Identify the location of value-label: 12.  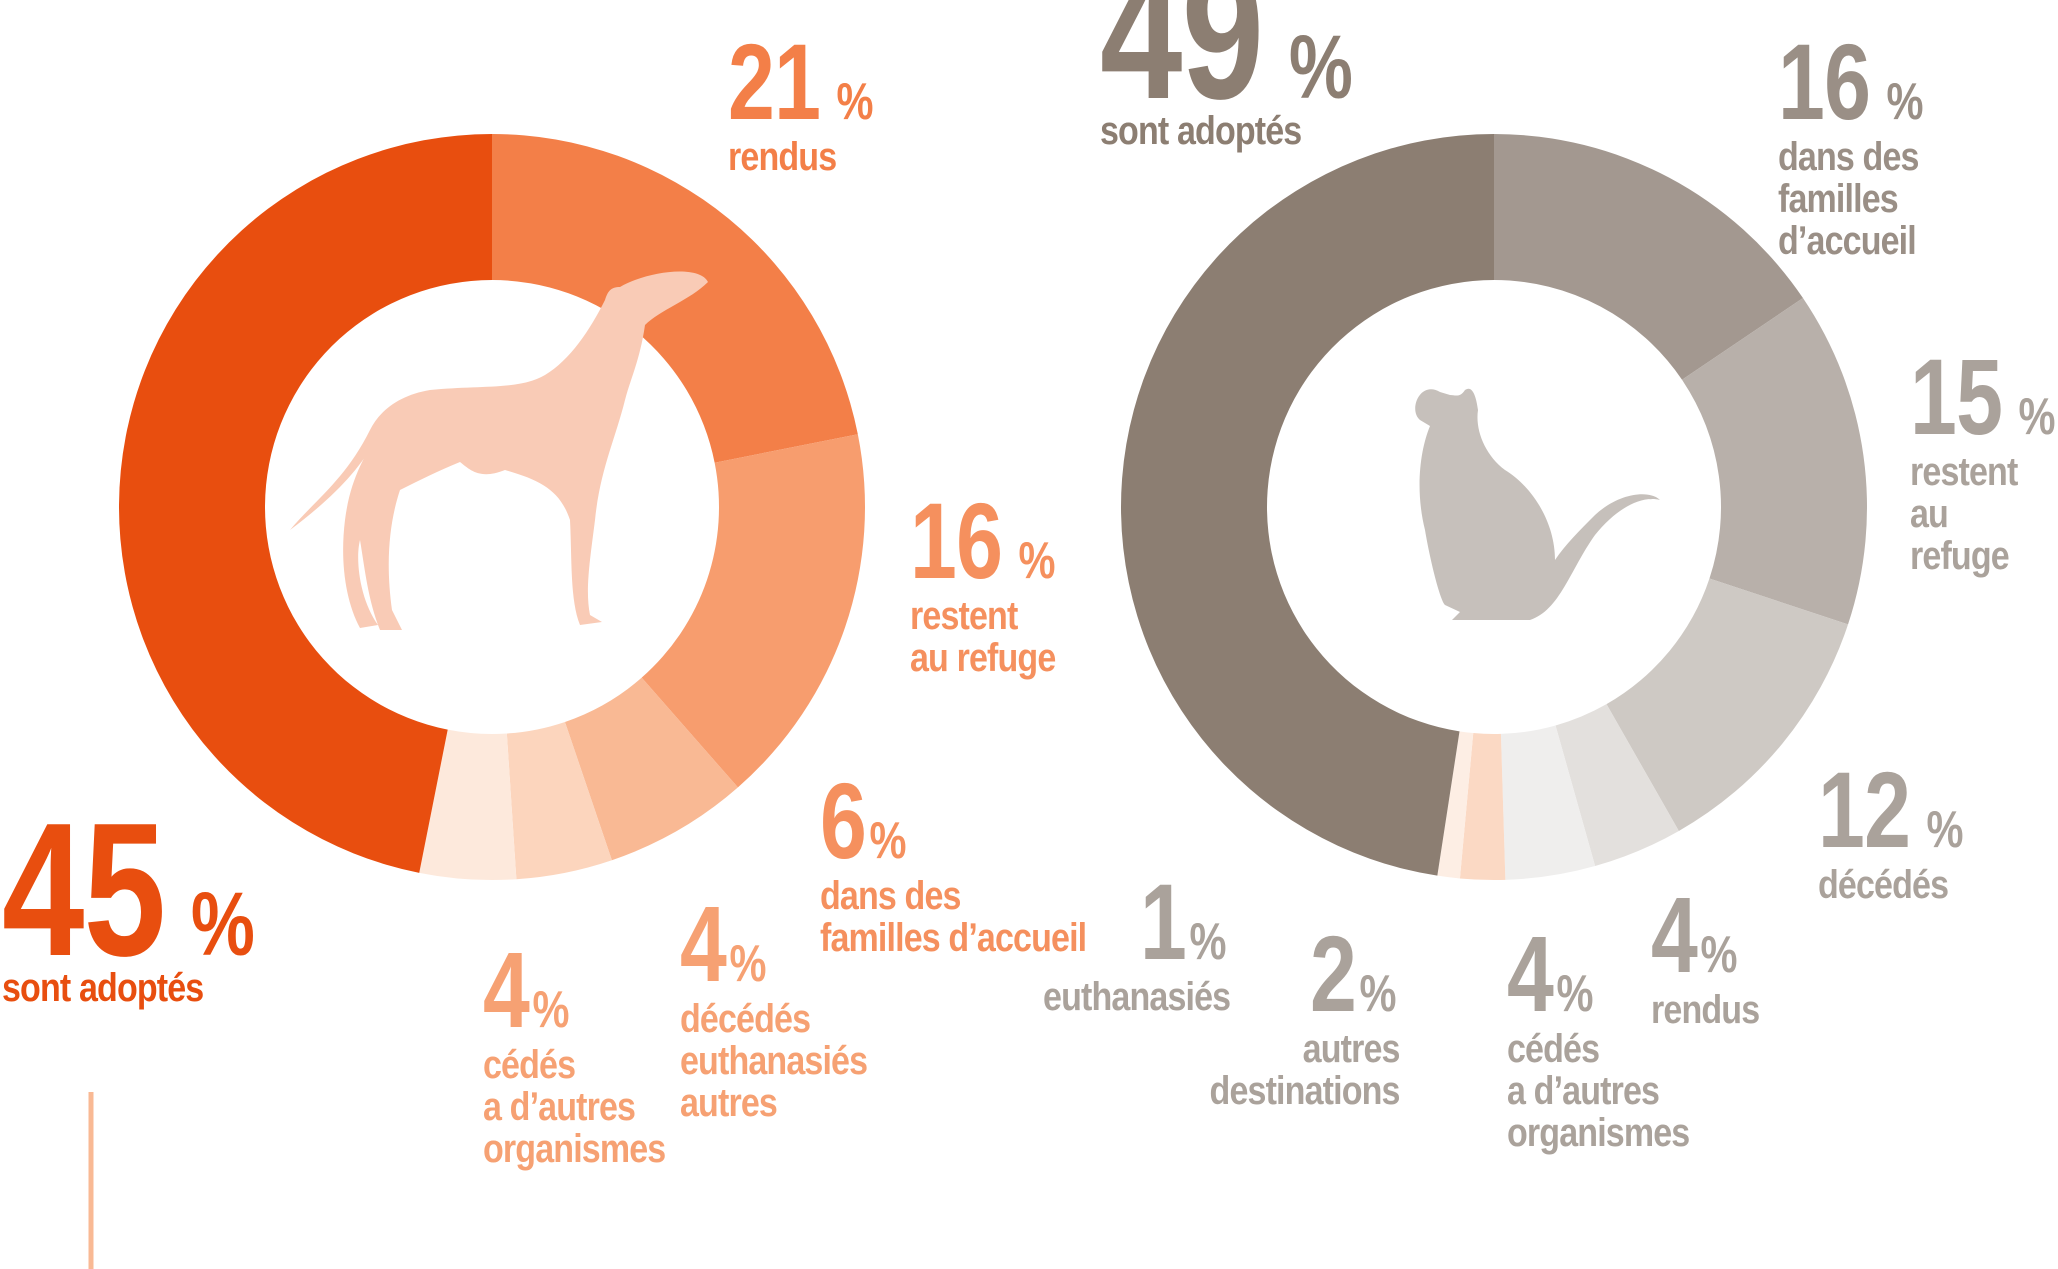
(1864, 809).